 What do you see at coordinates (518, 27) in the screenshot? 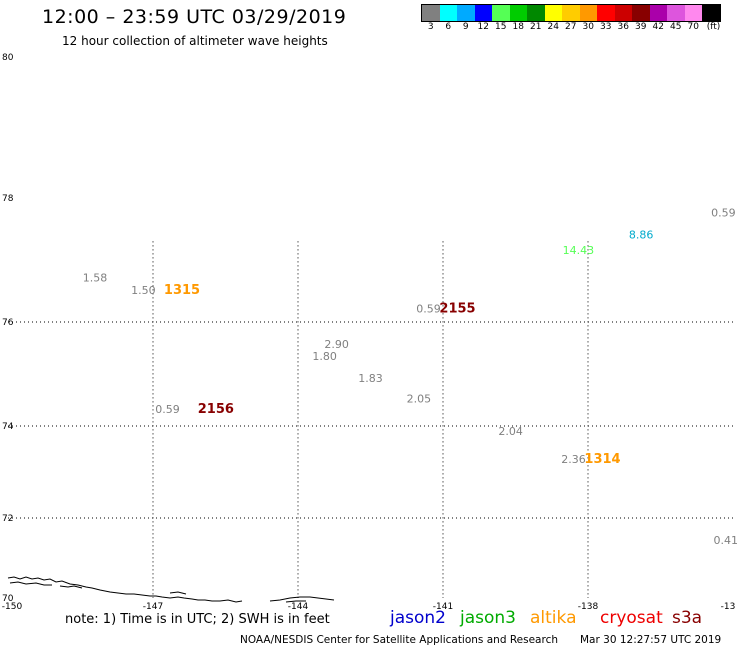
I see `colorbar-tick-label: 18` at bounding box center [518, 27].